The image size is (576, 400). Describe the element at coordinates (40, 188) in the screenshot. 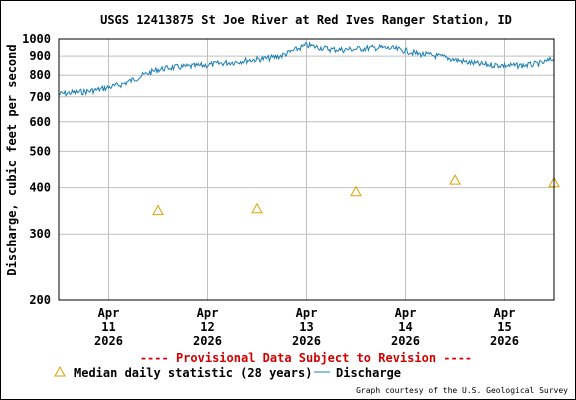

I see `y-tick-label: 400` at that location.